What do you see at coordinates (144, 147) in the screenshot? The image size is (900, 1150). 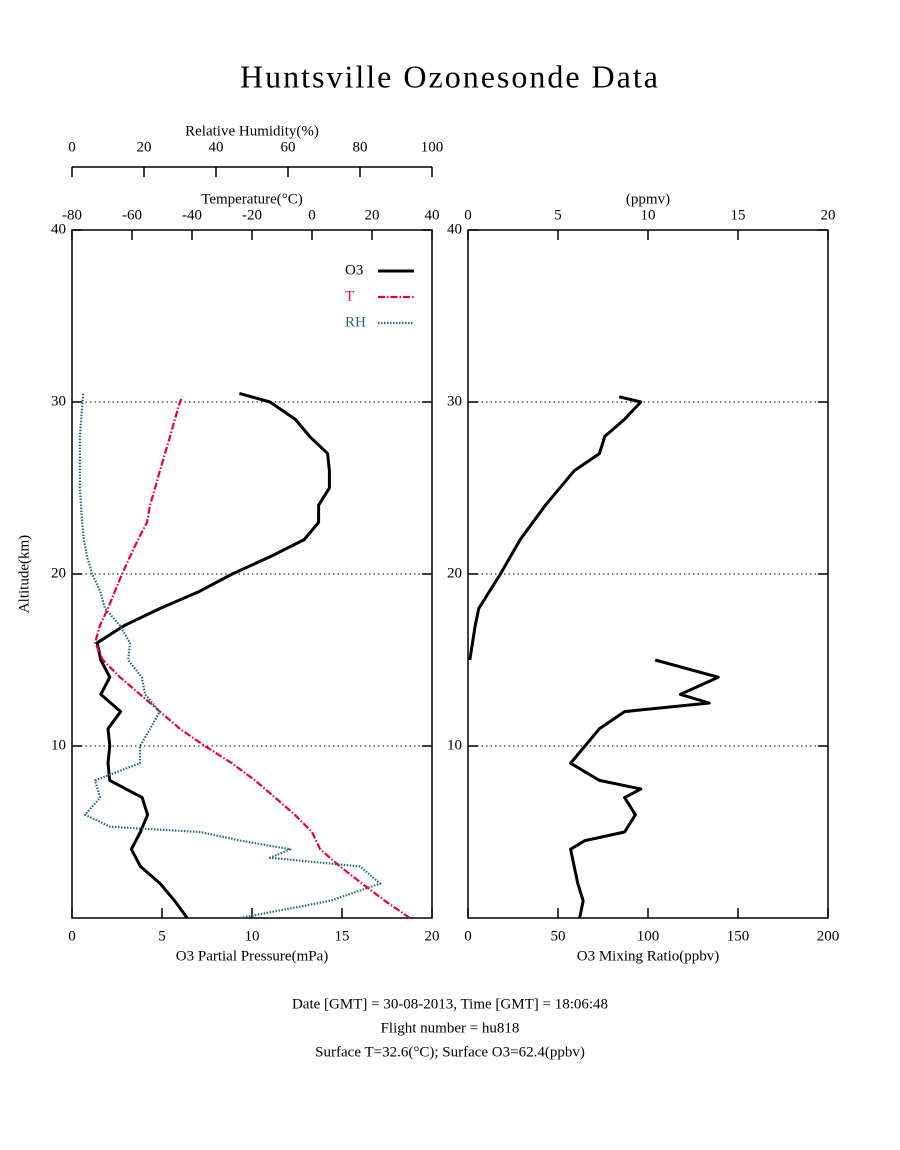 I see `x3-tick-label: 20` at bounding box center [144, 147].